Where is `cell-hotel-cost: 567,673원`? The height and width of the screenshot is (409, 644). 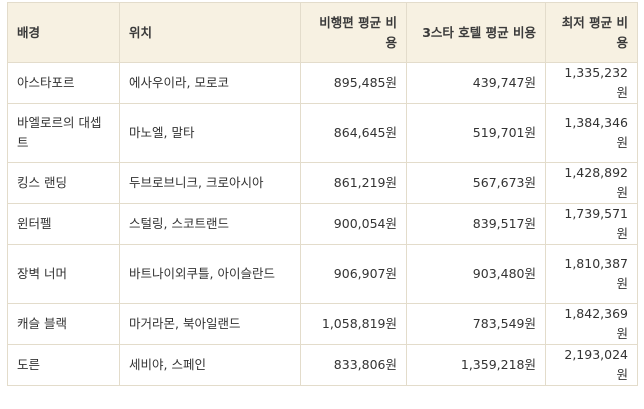
cell-hotel-cost: 567,673원 is located at coordinates (476, 183).